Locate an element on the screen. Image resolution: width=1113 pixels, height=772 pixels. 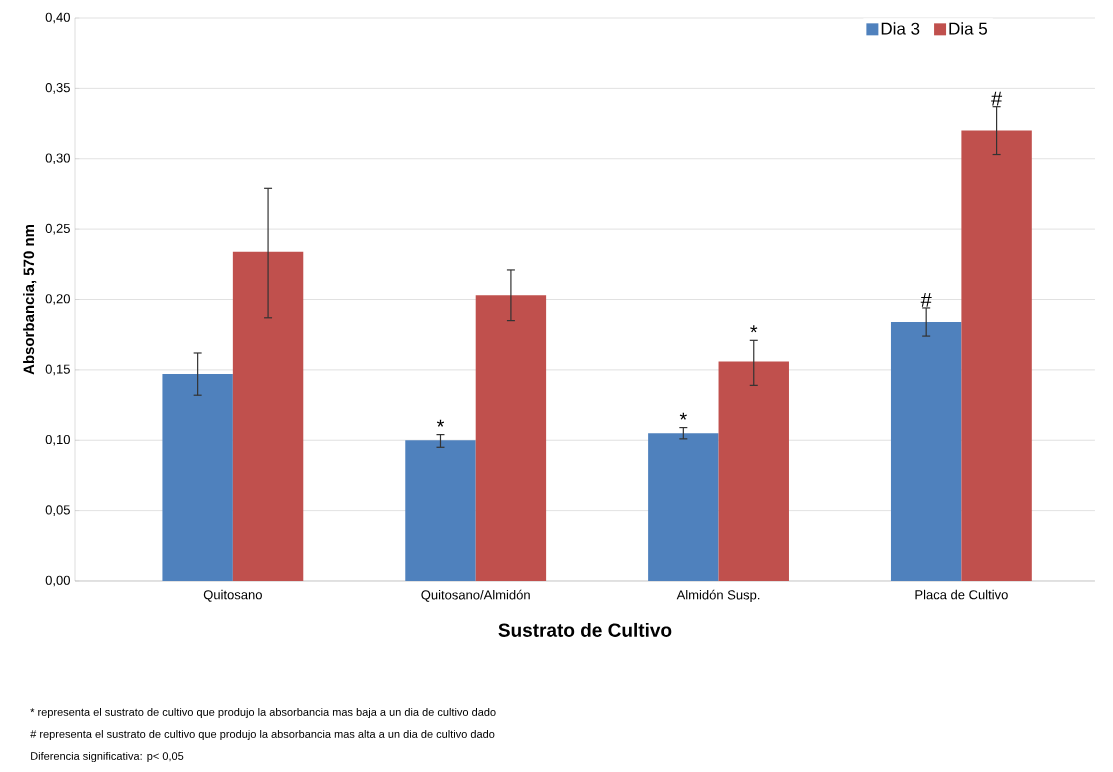
y-tick-label: 0,25 is located at coordinates (57, 229).